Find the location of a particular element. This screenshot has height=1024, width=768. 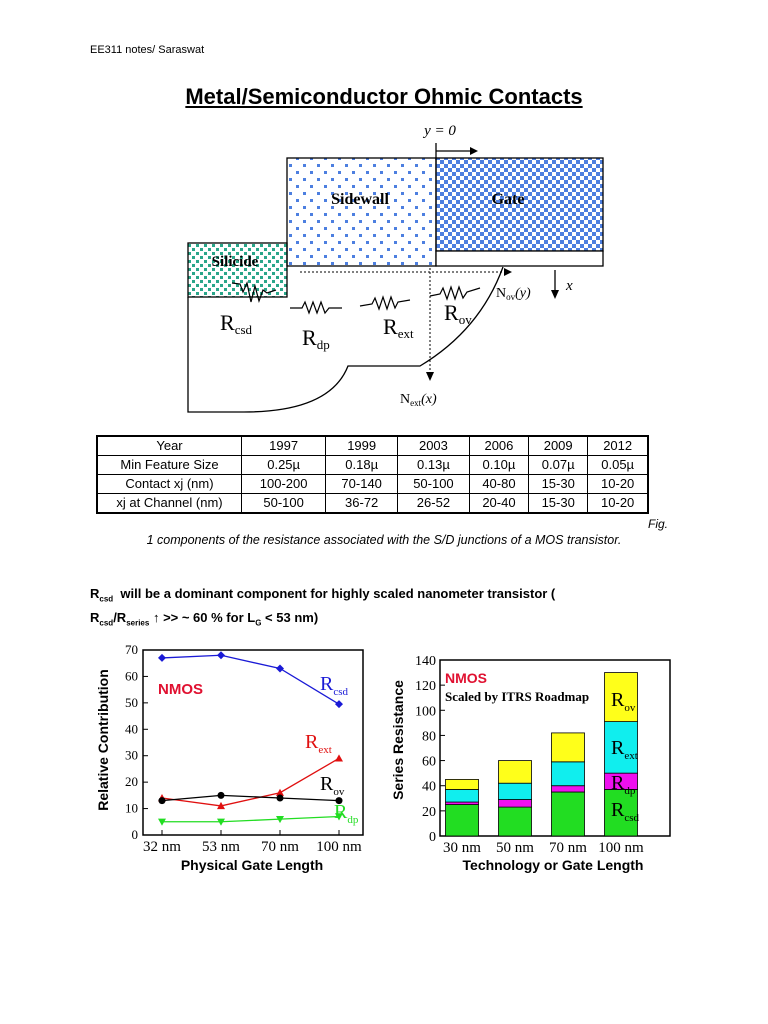

left-label-rov: Rov is located at coordinates (332, 785).